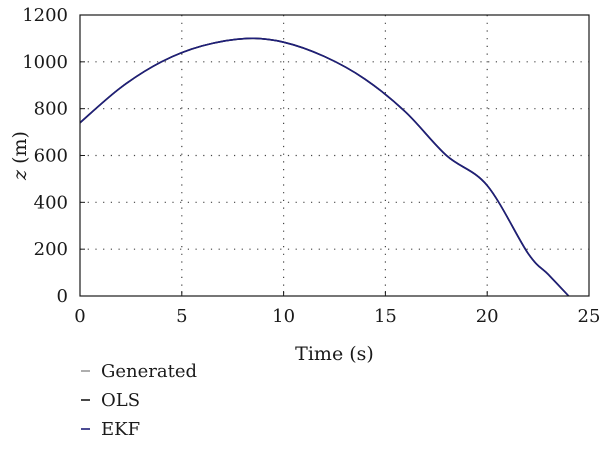  Describe the element at coordinates (283, 316) in the screenshot. I see `x-tick-label: 10` at that location.